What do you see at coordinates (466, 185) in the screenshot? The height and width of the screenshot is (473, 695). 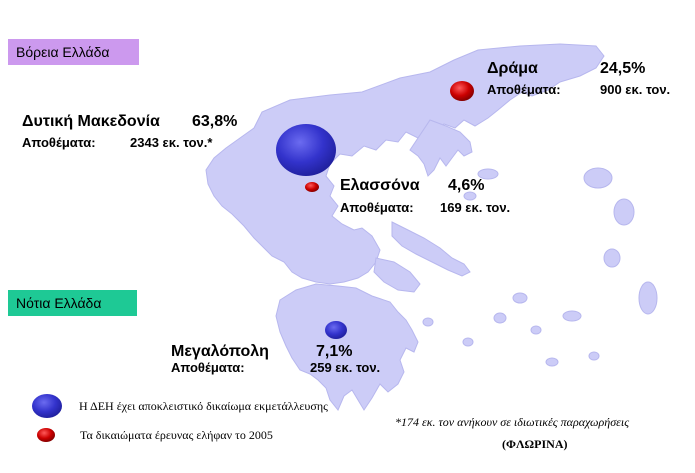 I see `elassona-percent: 4,6%` at bounding box center [466, 185].